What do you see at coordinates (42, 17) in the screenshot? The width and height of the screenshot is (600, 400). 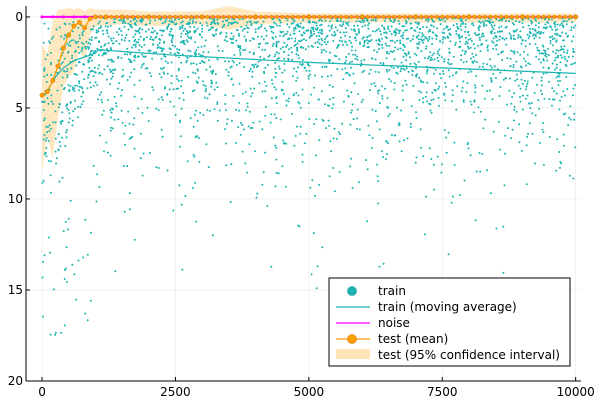 I see `noise-point` at bounding box center [42, 17].